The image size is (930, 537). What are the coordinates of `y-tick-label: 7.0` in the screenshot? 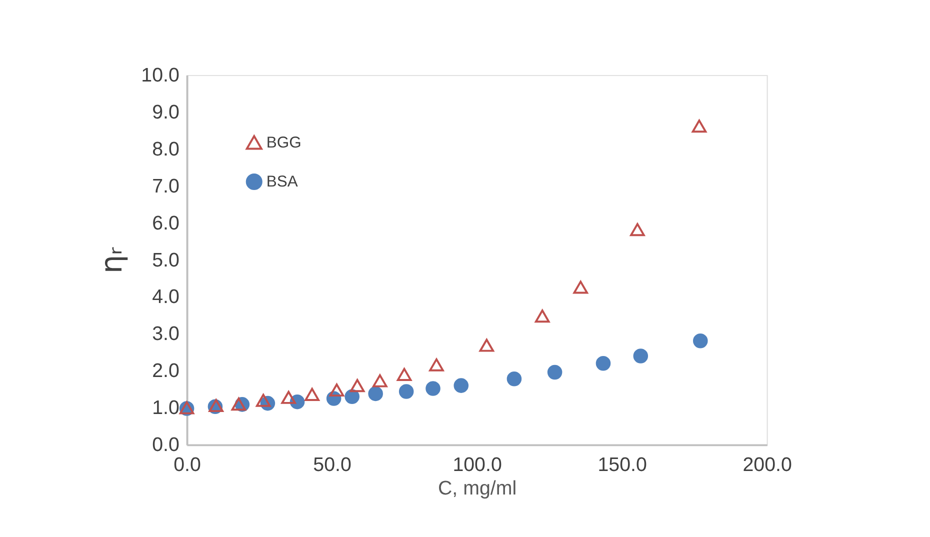 It's located at (166, 186).